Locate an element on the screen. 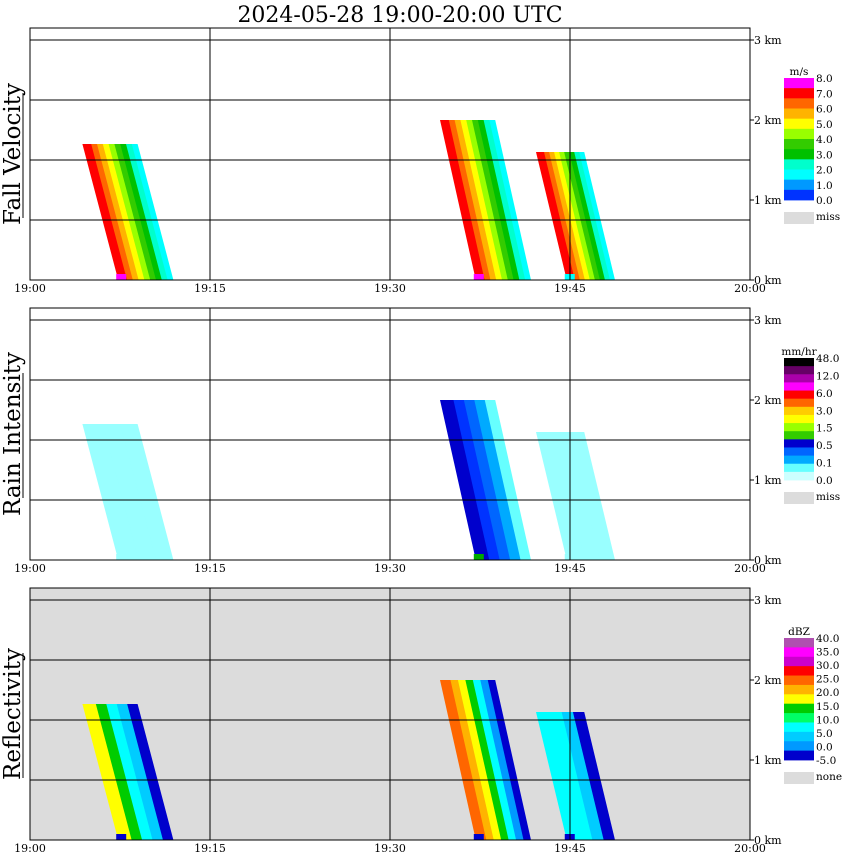 Image resolution: width=850 pixels, height=868 pixels. colorbar: m/s 8.0 7.0 6.0 5.0 4.0 3.0 2.0 1.0 0.0 miss is located at coordinates (812, 145).